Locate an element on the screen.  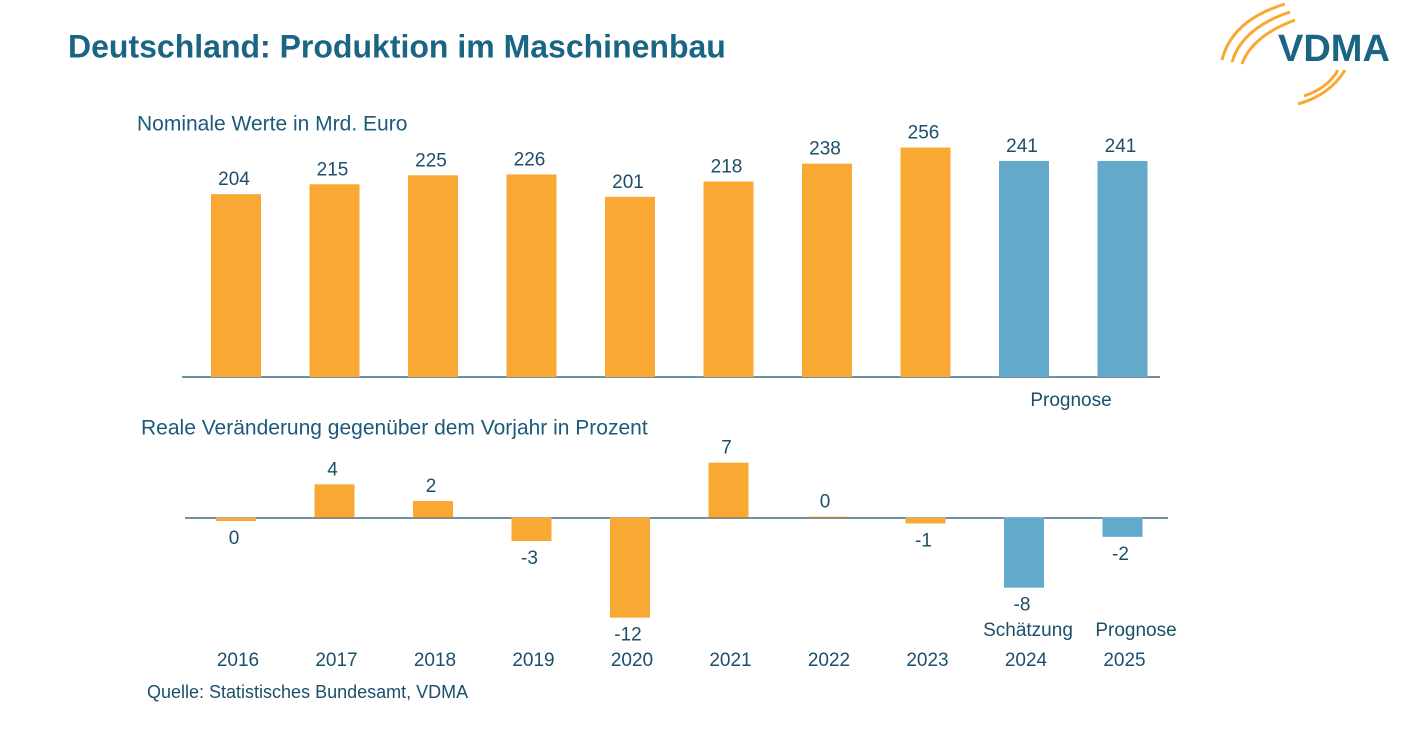
value-label: 218 is located at coordinates (727, 167).